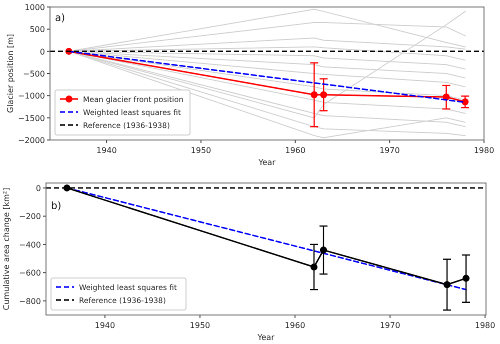 The width and height of the screenshot is (500, 344). What do you see at coordinates (31, 118) in the screenshot?
I see `y-tick-label: −1500` at bounding box center [31, 118].